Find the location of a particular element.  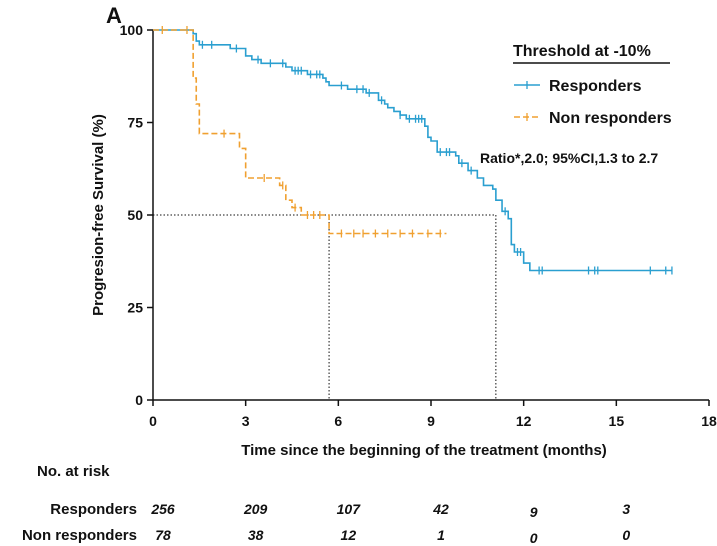

hazard-ratio-annotation: Ratio*,2.0; 95%CI,1.3 to 2.7 is located at coordinates (569, 158).